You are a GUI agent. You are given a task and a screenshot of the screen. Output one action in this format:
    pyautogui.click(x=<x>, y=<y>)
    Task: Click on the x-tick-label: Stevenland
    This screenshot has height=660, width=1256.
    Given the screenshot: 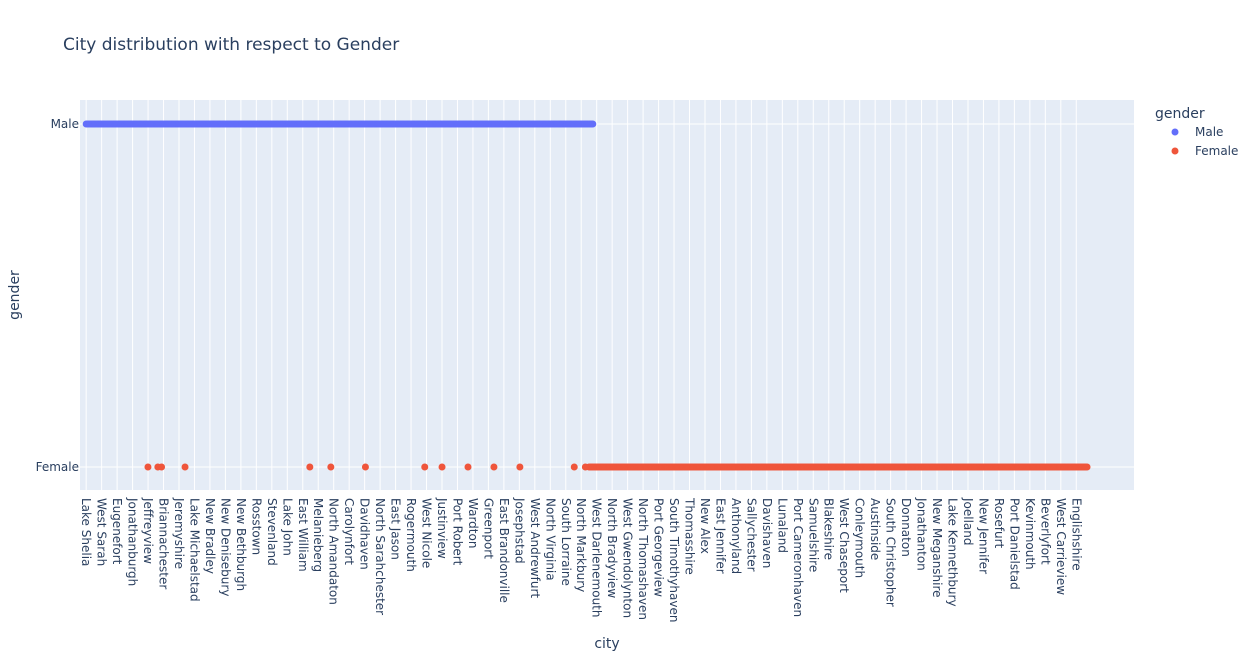 What is the action you would take?
    pyautogui.click(x=272, y=532)
    